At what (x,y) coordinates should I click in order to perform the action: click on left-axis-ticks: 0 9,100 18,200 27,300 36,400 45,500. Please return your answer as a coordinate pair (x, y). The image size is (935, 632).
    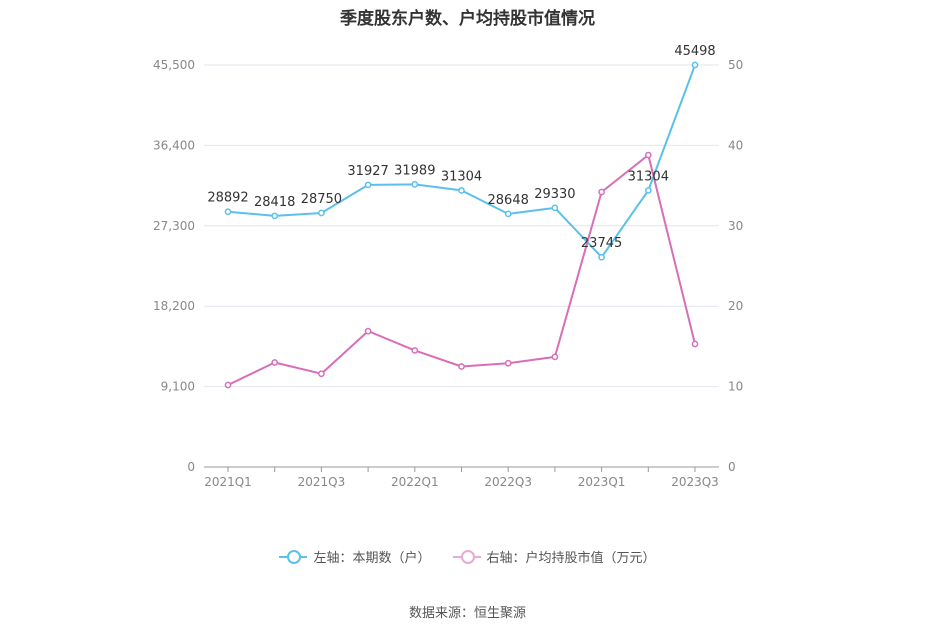
    Looking at the image, I should click on (174, 266).